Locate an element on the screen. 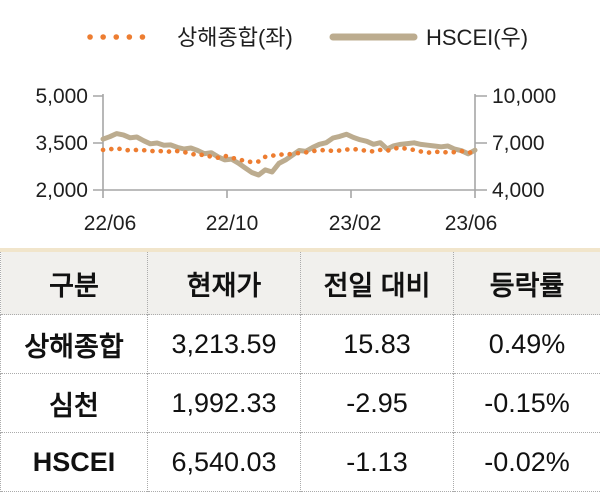 This screenshot has height=492, width=600. legend-label-sse: 상해종합(좌) is located at coordinates (235, 37).